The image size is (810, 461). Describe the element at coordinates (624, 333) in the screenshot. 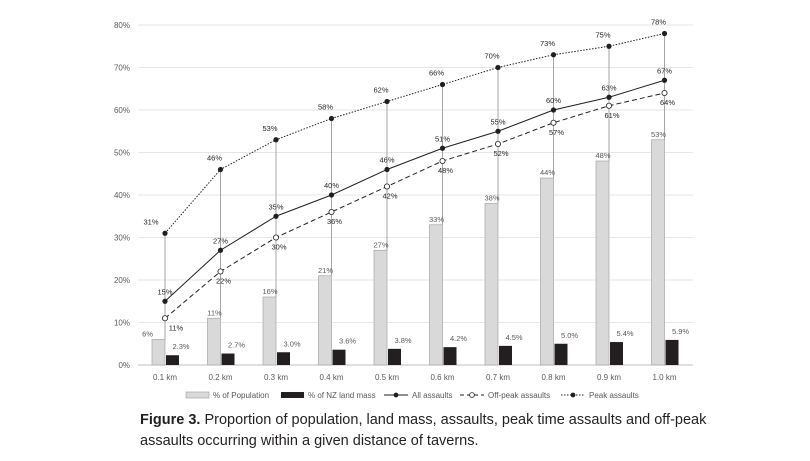

I see `land-mass-bar-label: 5.4%` at that location.